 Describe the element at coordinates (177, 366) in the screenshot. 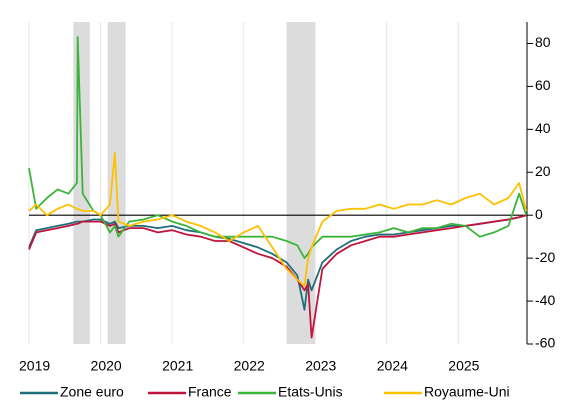

I see `x-tick-label: 2021` at that location.